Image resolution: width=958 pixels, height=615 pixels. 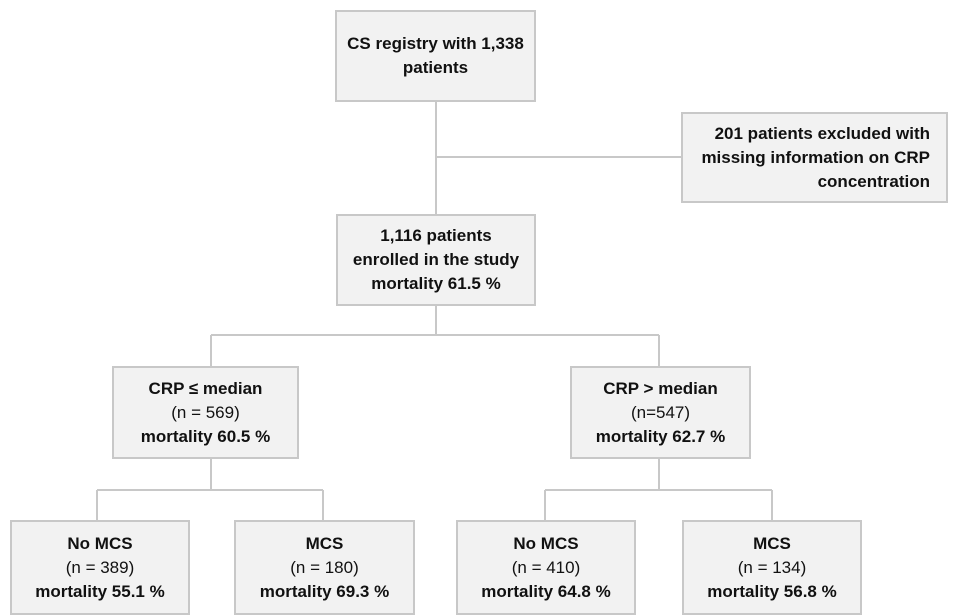 What do you see at coordinates (435, 67) in the screenshot?
I see `registry-line2: patients` at bounding box center [435, 67].